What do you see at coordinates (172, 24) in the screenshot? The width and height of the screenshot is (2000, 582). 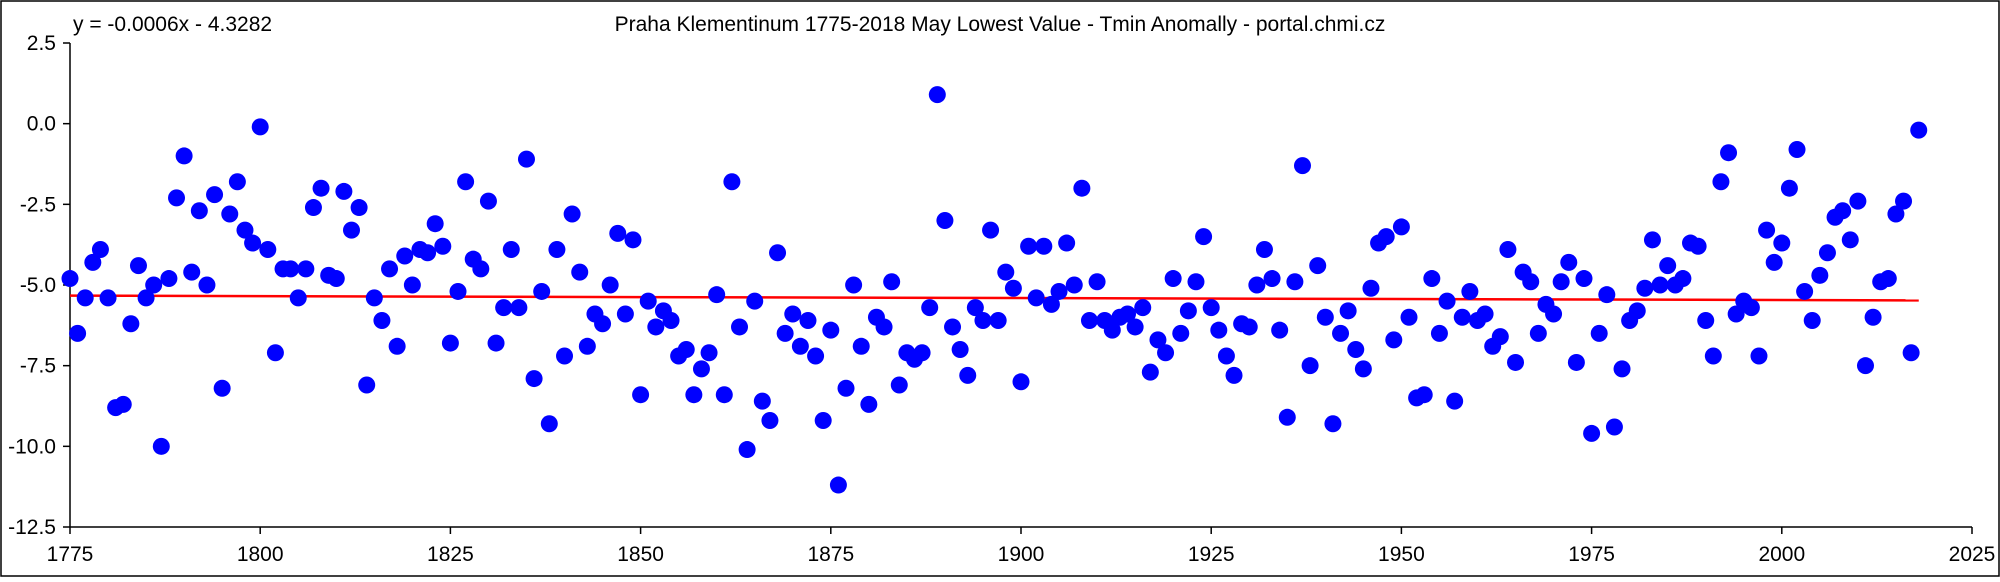 I see `trend-equation: y = -0.0006x - 4.3282` at bounding box center [172, 24].